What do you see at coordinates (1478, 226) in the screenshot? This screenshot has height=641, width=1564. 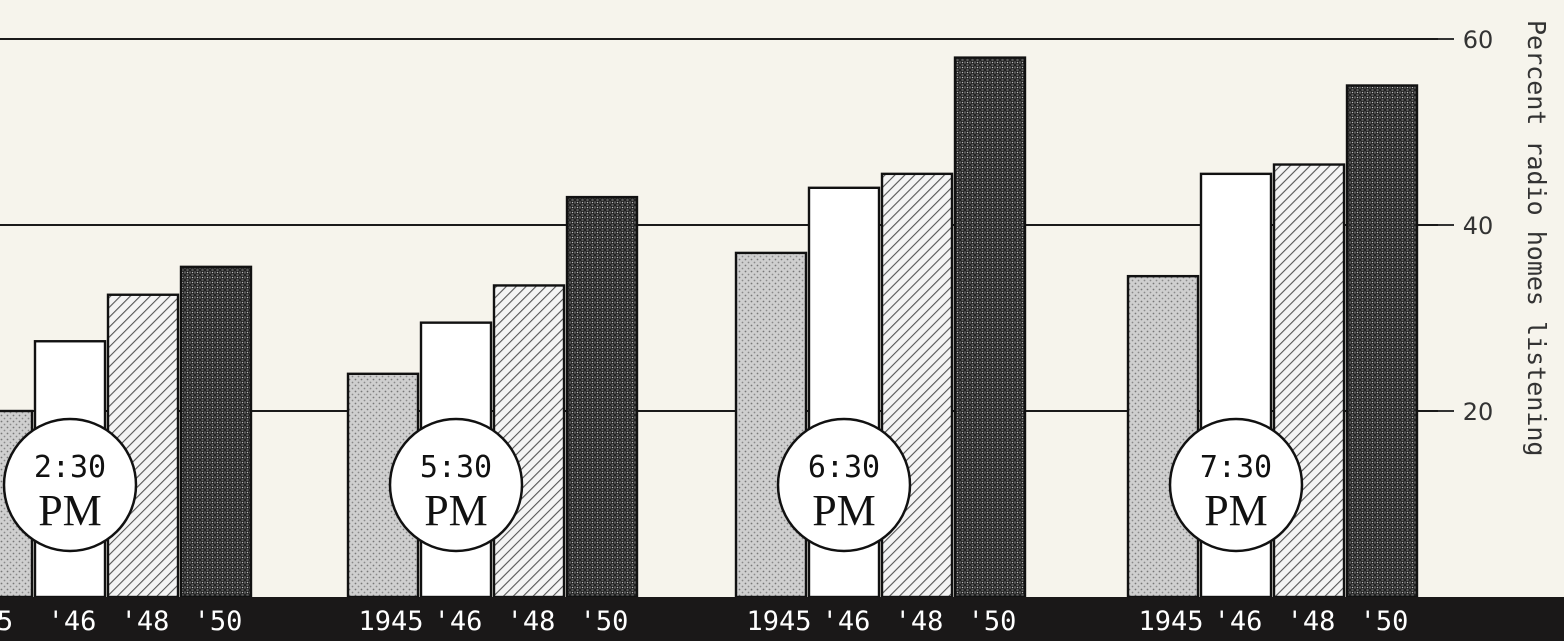 I see `ytick-label-40: 40` at bounding box center [1478, 226].